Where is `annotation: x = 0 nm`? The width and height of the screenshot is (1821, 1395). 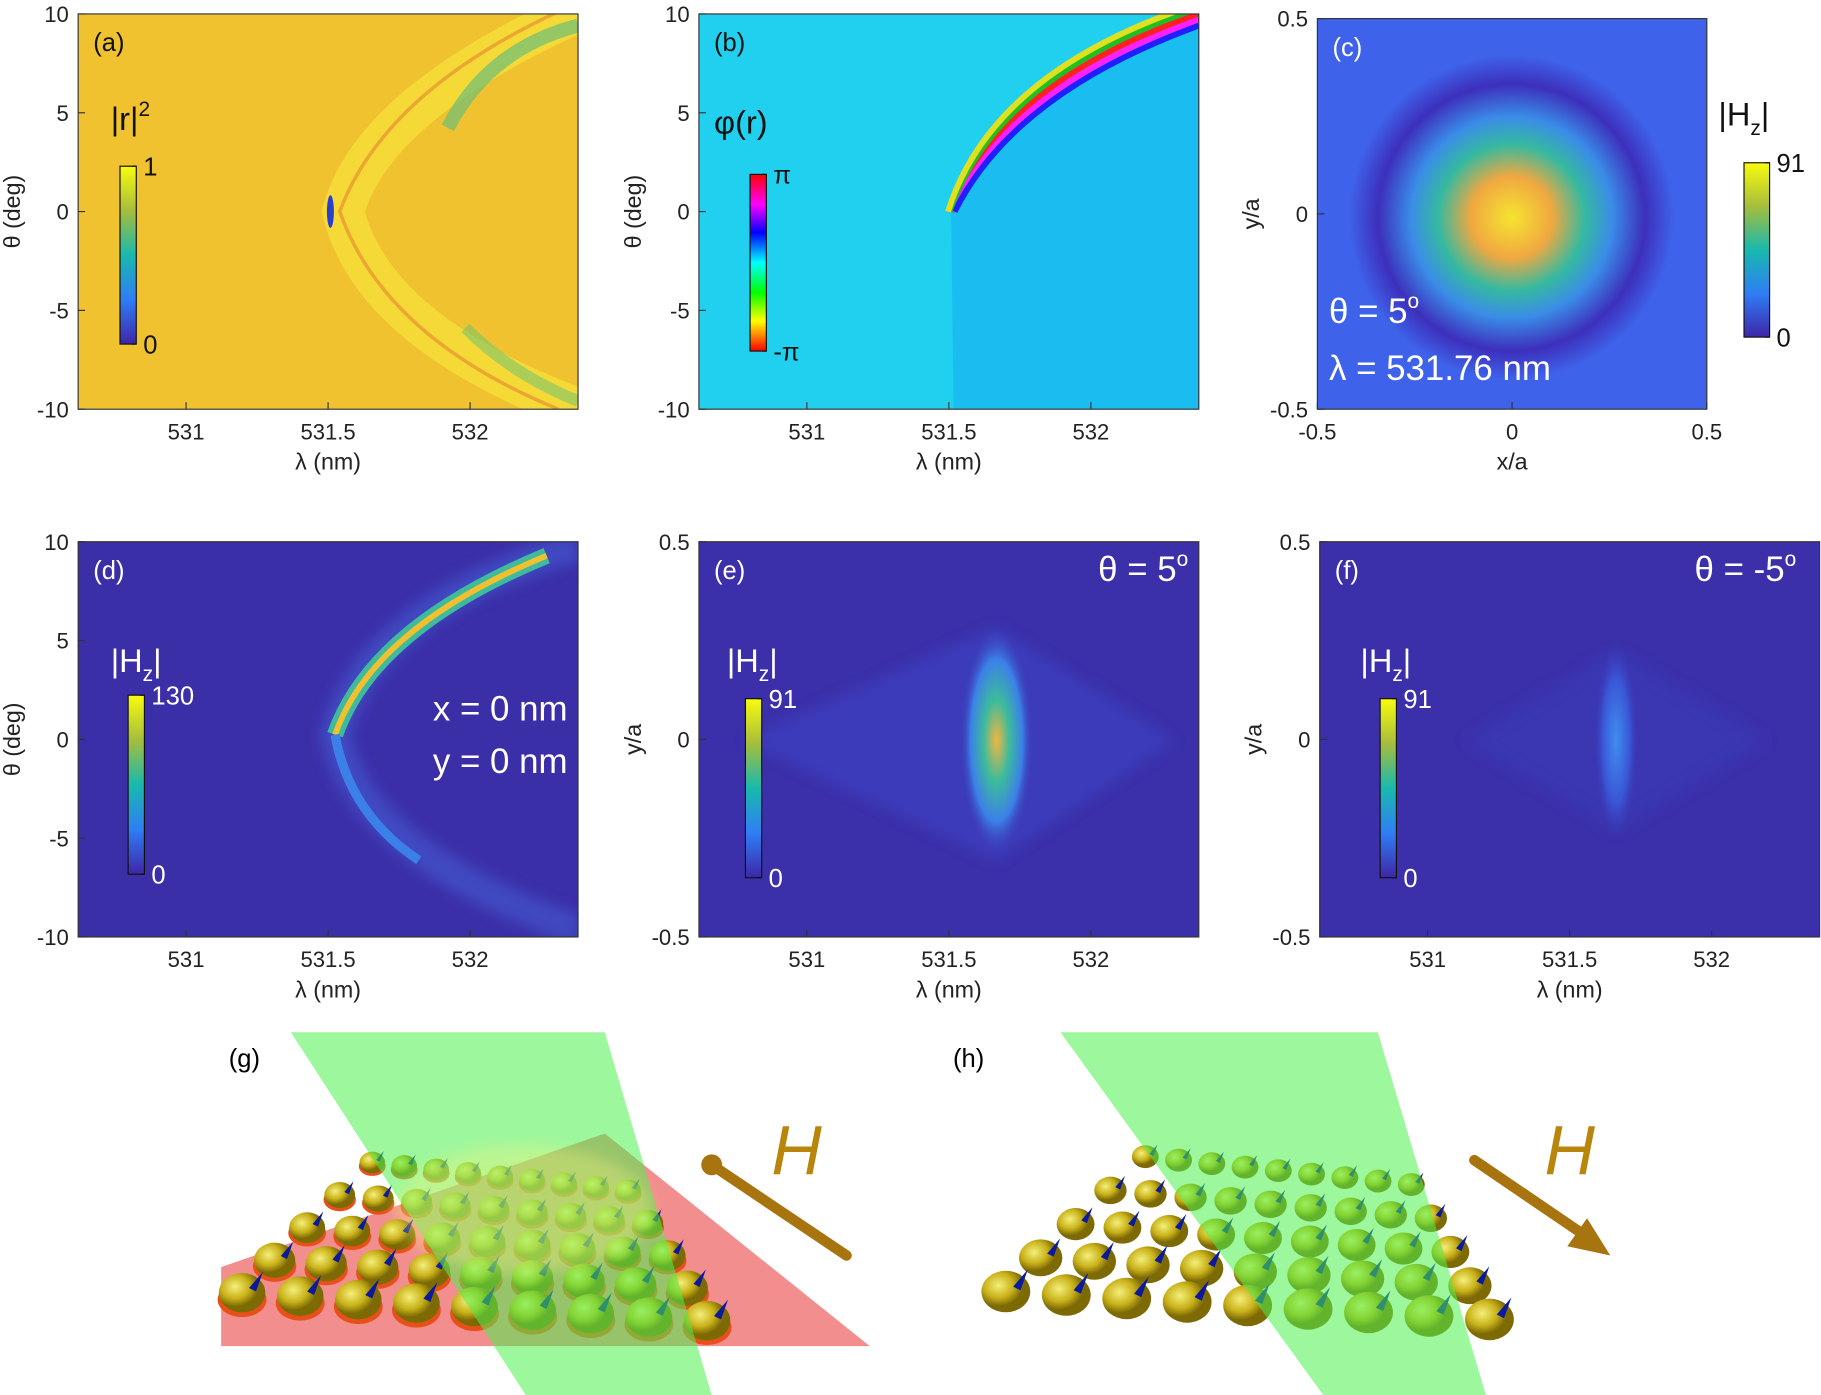
annotation: x = 0 nm is located at coordinates (500, 709).